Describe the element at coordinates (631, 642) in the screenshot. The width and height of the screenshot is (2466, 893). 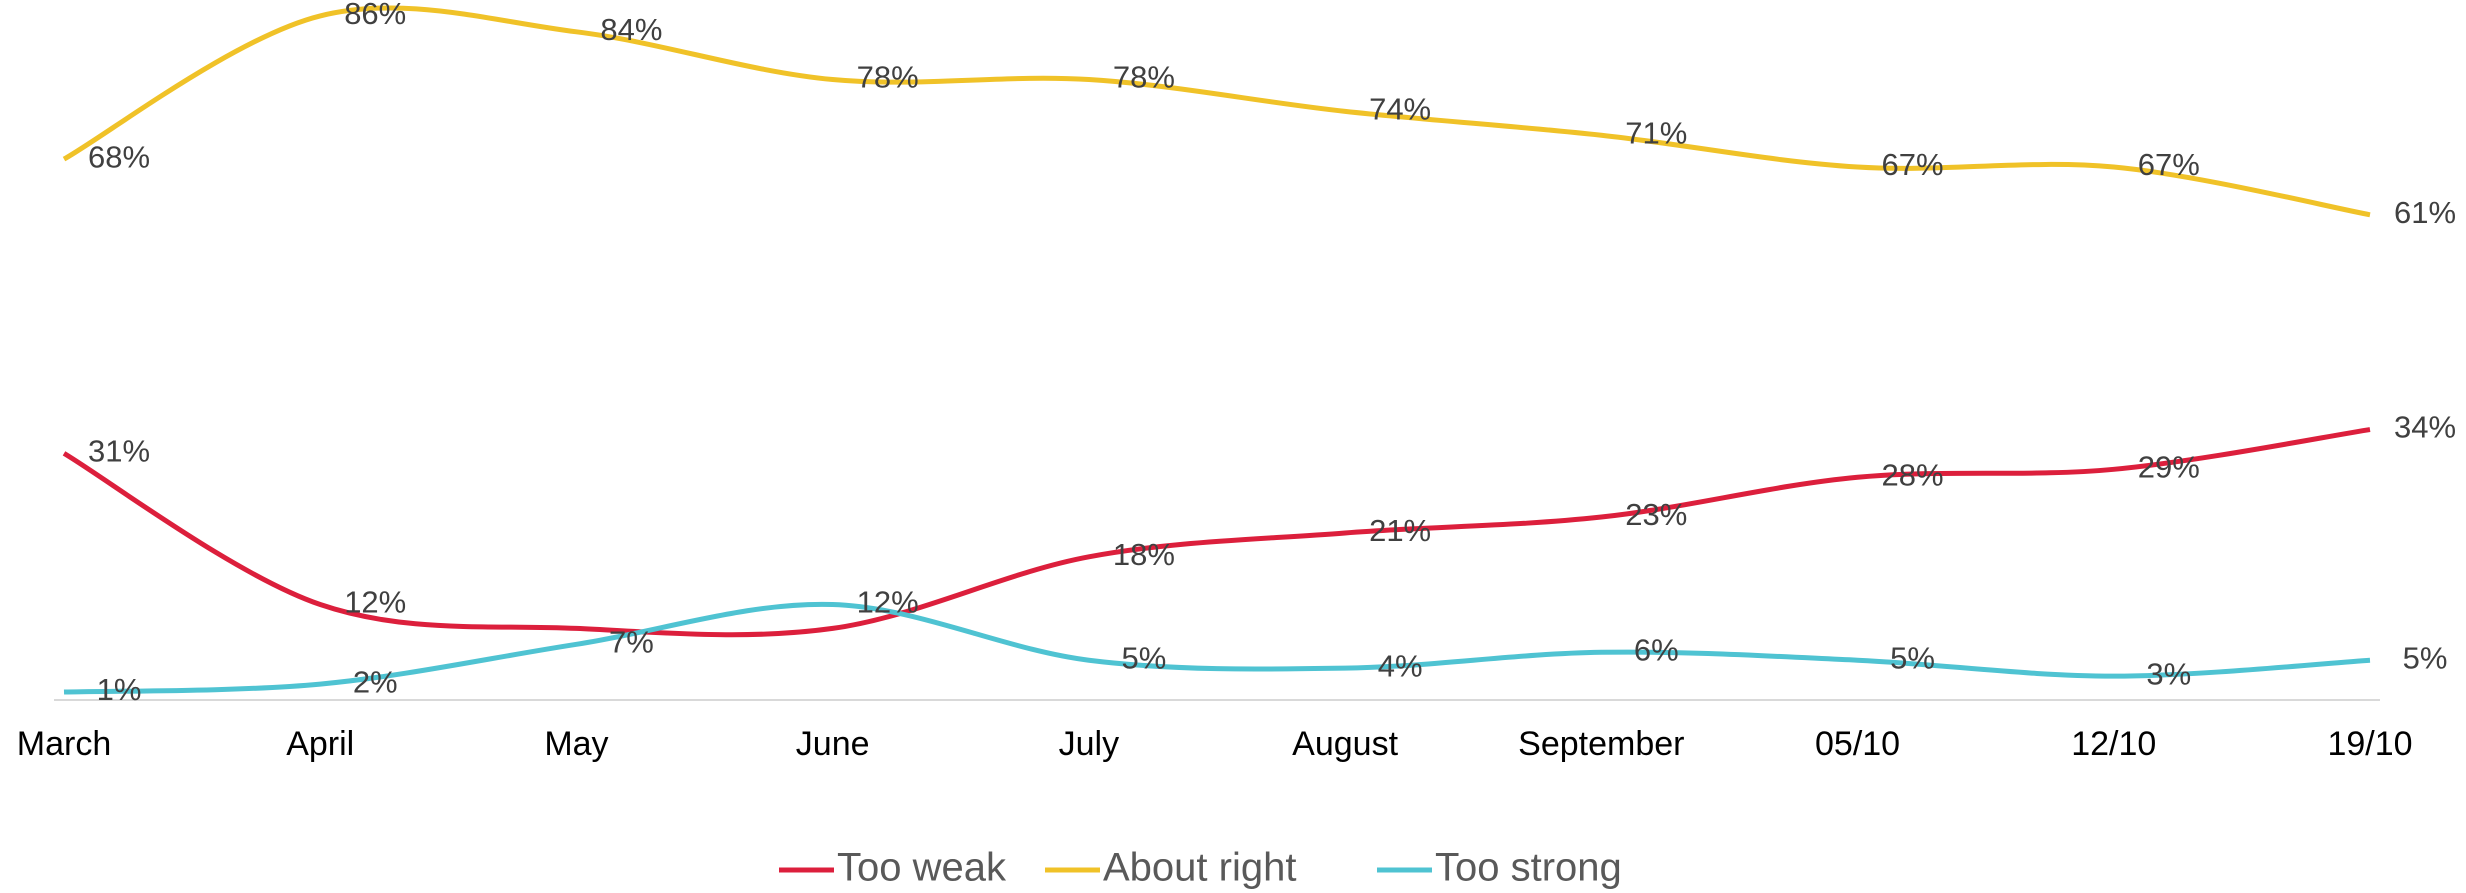
I see `data-label: 7%` at that location.